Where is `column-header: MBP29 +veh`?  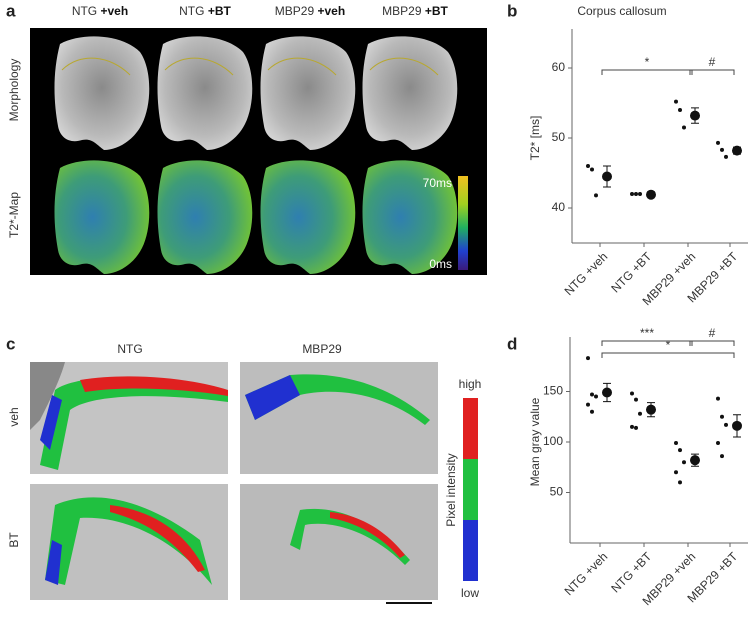 column-header: MBP29 +veh is located at coordinates (310, 11).